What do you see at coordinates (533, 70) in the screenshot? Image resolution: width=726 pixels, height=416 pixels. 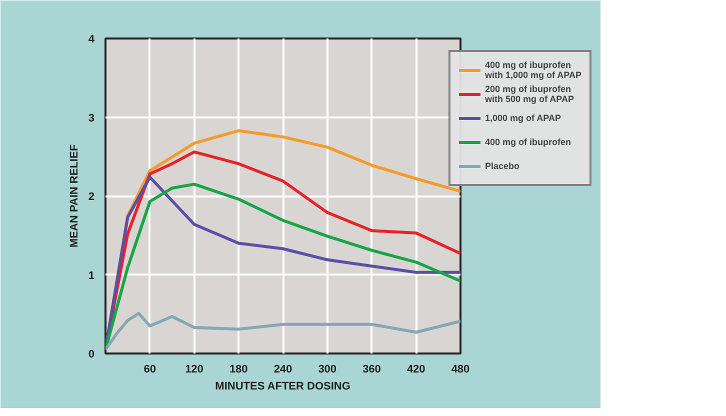 I see `legend-label: 400 mg of ibuprofen with 1,000 mg of APAP` at bounding box center [533, 70].